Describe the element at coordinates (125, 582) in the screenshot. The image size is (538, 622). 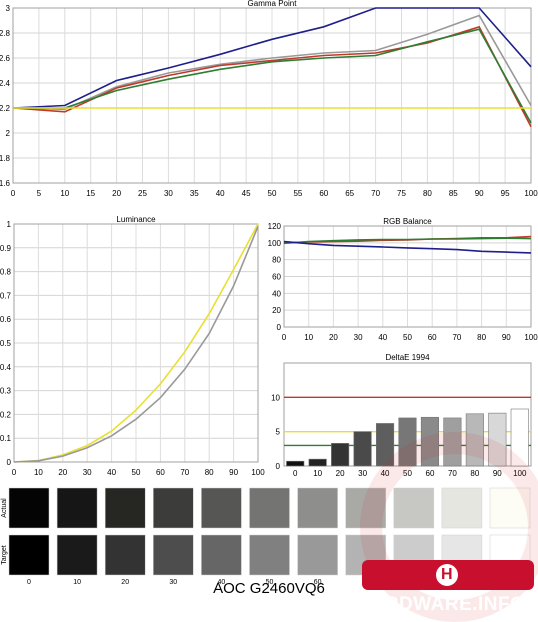
I see `swatch-label: 20` at that location.